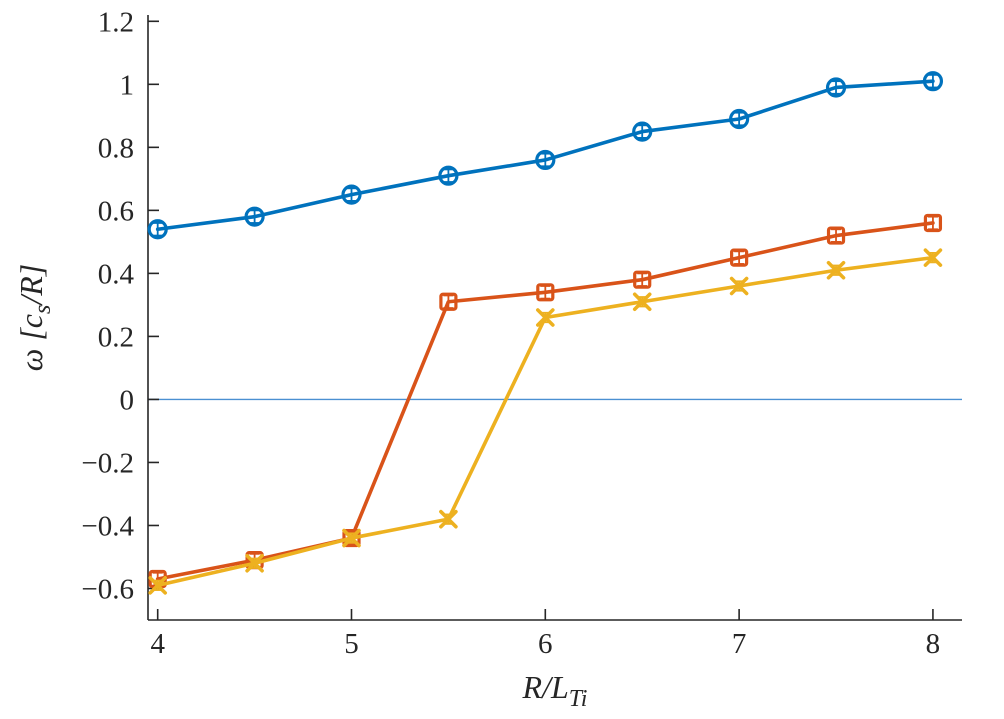 This screenshot has height=719, width=1004. What do you see at coordinates (107, 463) in the screenshot?
I see `y-tick-label: −0.2` at bounding box center [107, 463].